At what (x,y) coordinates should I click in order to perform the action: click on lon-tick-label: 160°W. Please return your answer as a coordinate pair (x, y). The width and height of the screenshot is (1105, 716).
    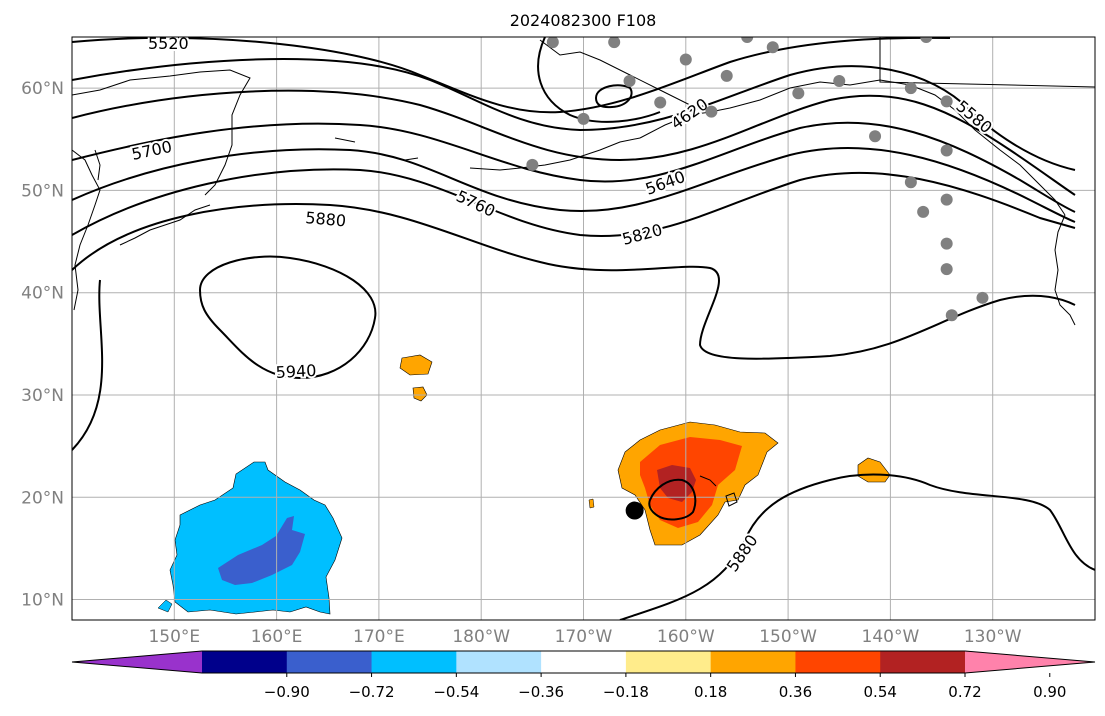
    Looking at the image, I should click on (686, 637).